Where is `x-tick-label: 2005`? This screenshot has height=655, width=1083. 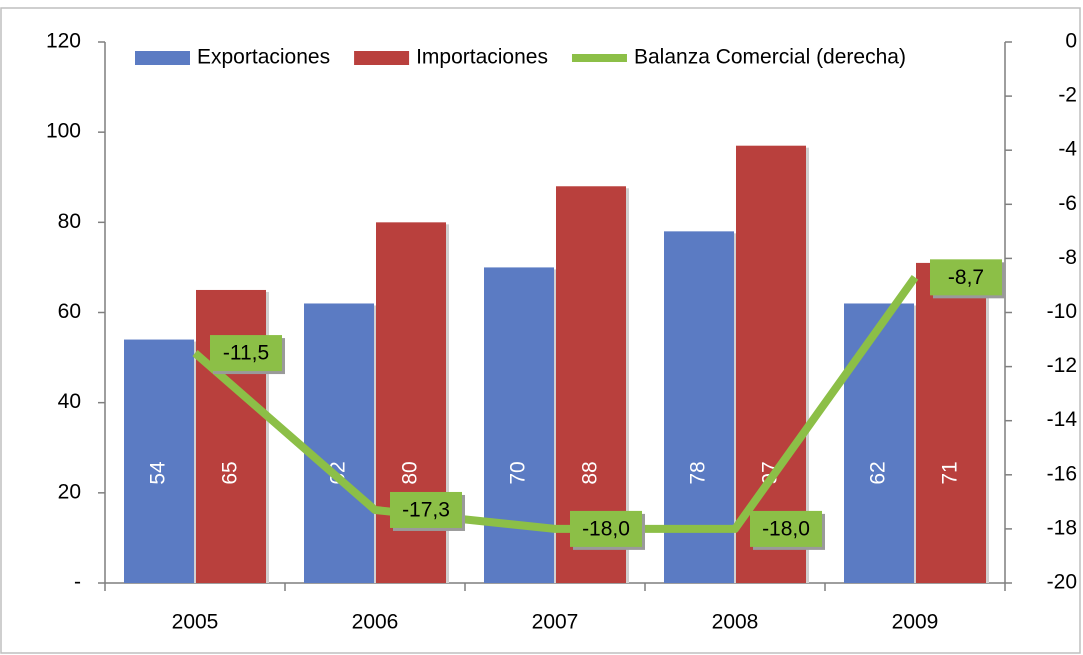 x-tick-label: 2005 is located at coordinates (195, 622).